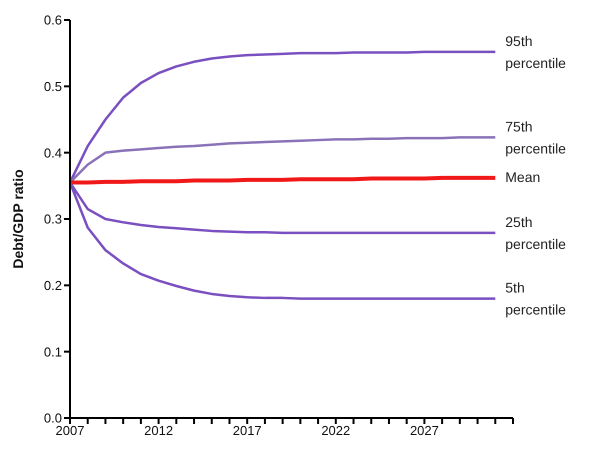  Describe the element at coordinates (53, 418) in the screenshot. I see `y-tick-label: 0.0` at that location.